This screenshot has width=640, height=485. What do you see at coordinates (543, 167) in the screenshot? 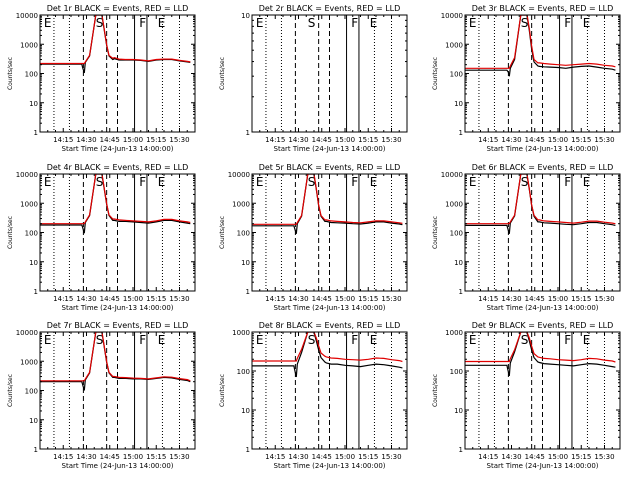
I see `panel-title: Det 6r BLACK = Events, RED = LLD` at bounding box center [543, 167].